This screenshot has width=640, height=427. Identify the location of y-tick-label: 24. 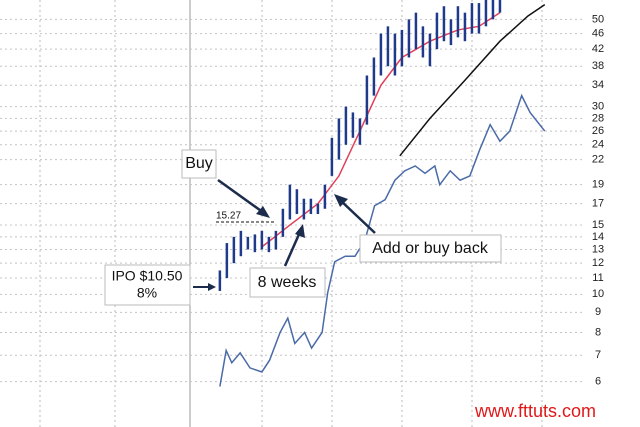
(598, 145).